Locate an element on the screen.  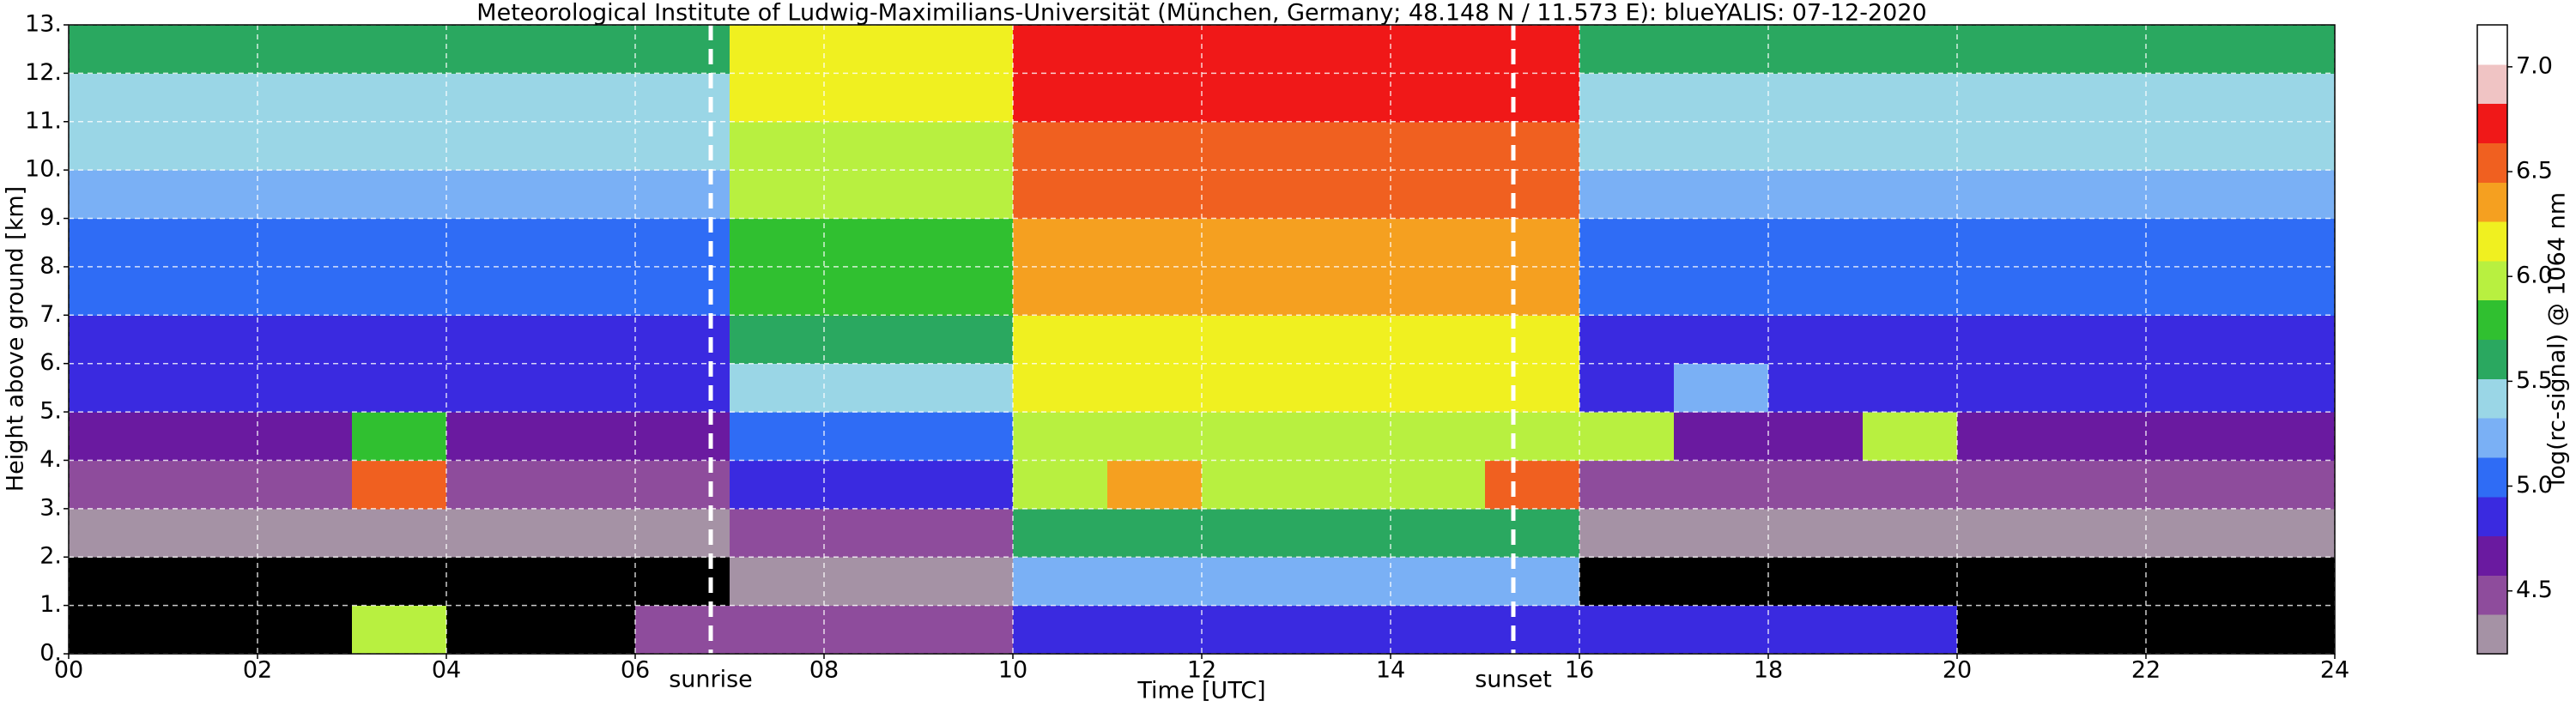
x-tick-label: 22 is located at coordinates (2146, 670).